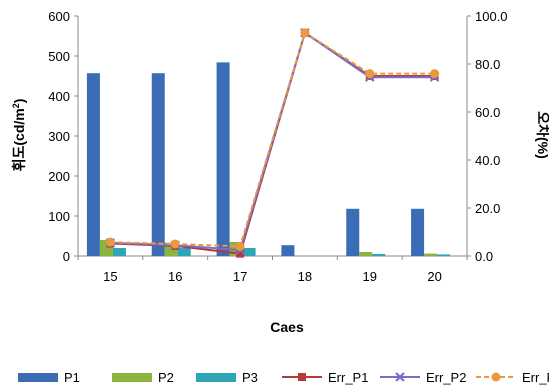 The width and height of the screenshot is (549, 392). Describe the element at coordinates (487, 208) in the screenshot. I see `right-tick-label: 20.0` at that location.